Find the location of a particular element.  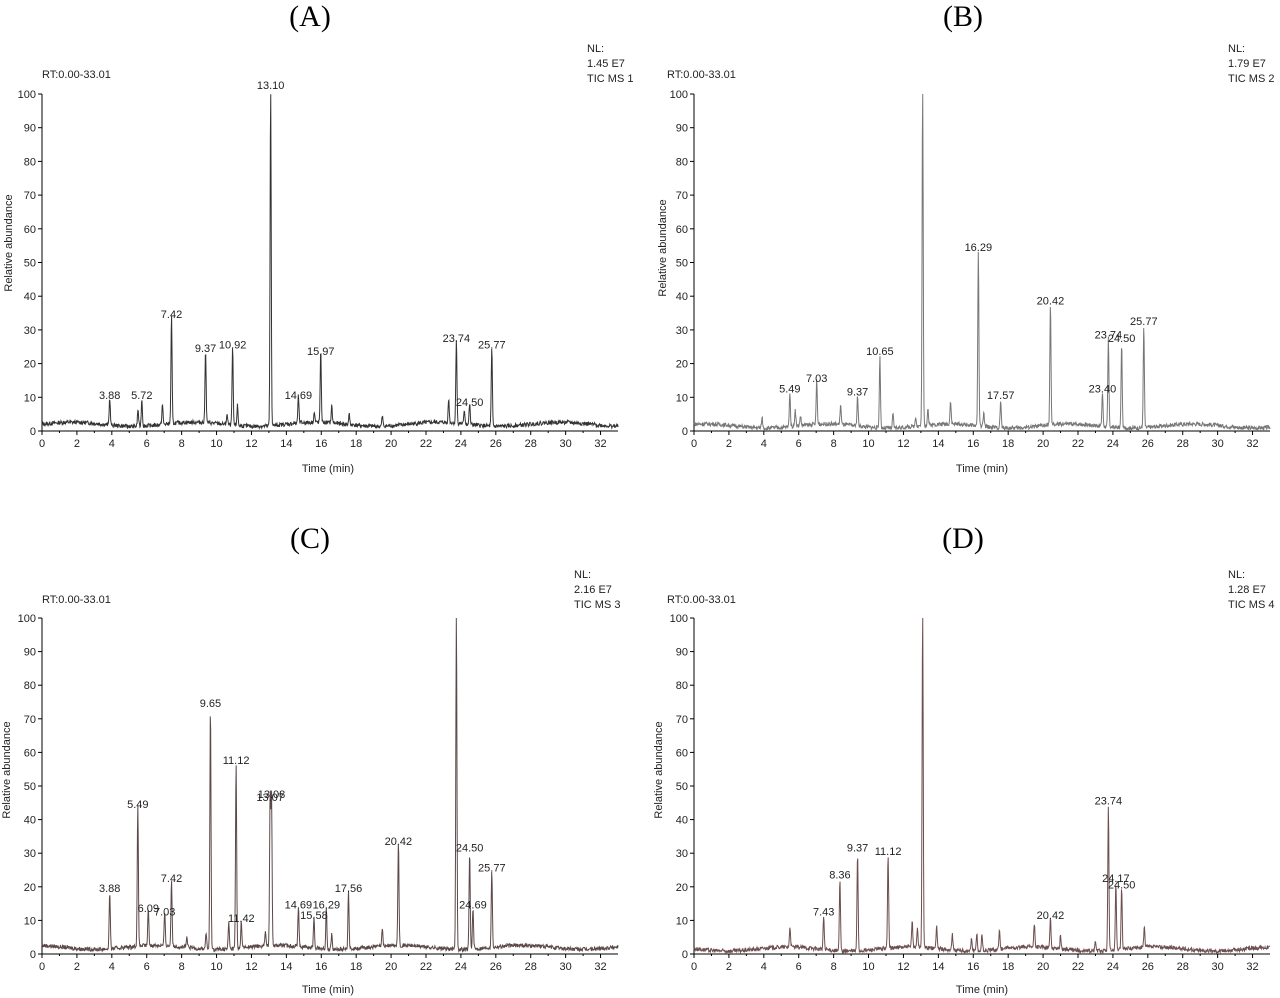

x-tick-label: 16 is located at coordinates (973, 967).